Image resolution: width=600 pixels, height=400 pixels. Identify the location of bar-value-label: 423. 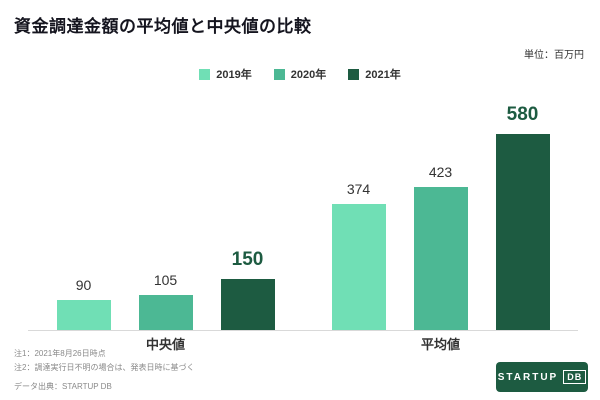
(440, 172).